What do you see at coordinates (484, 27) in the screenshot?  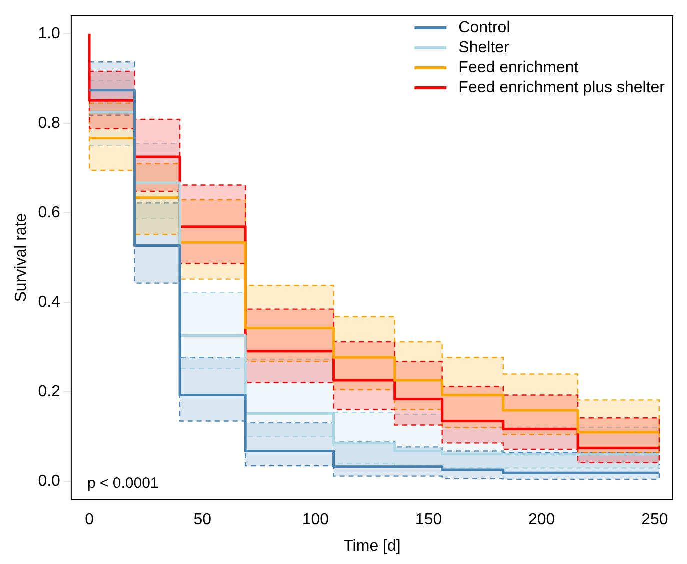 I see `legend-label: Control` at bounding box center [484, 27].